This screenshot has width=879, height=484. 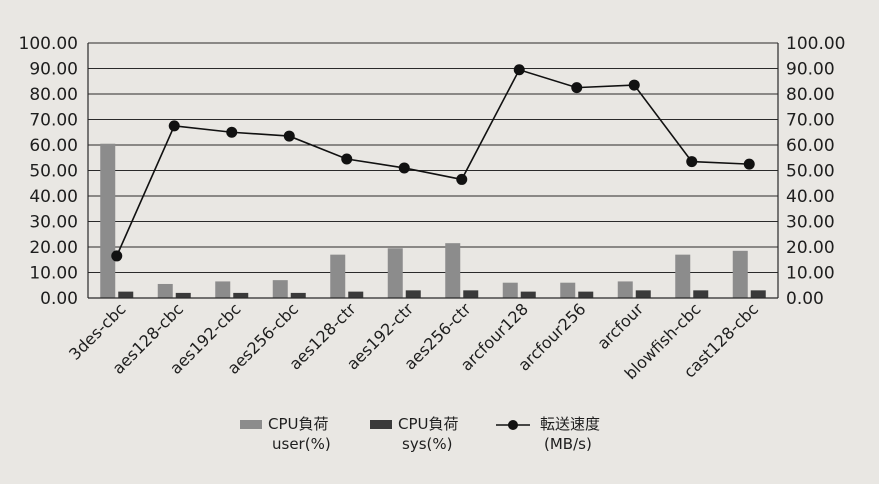 What do you see at coordinates (53, 172) in the screenshot?
I see `left-tick-label: 50.00` at bounding box center [53, 172].